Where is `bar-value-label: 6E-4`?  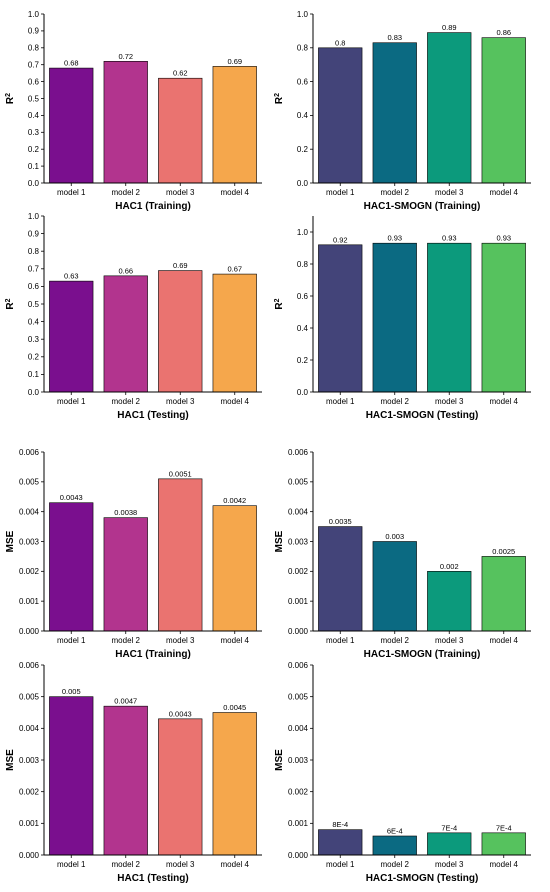 bar-value-label: 6E-4 is located at coordinates (395, 831).